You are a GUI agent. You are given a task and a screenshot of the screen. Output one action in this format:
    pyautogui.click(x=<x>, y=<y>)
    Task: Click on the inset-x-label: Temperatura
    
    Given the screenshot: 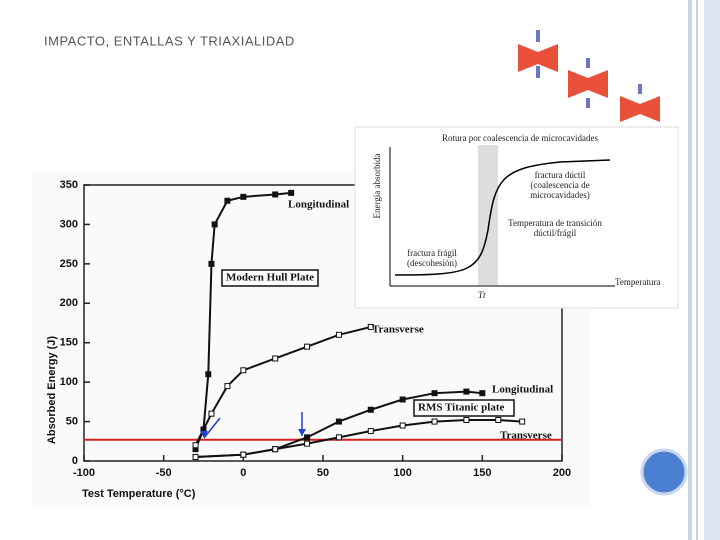 What is the action you would take?
    pyautogui.click(x=637, y=282)
    